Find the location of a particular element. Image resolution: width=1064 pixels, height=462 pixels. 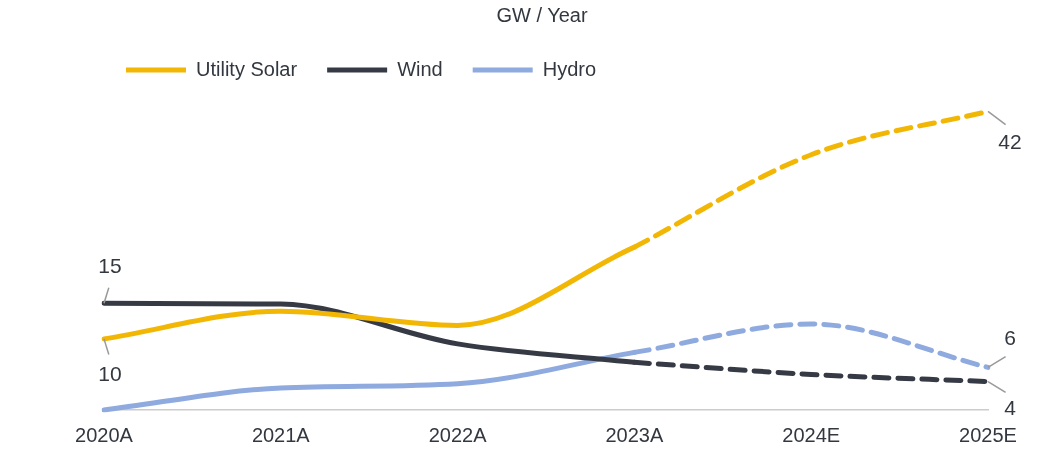

x-tick-label: 2021A is located at coordinates (281, 434).